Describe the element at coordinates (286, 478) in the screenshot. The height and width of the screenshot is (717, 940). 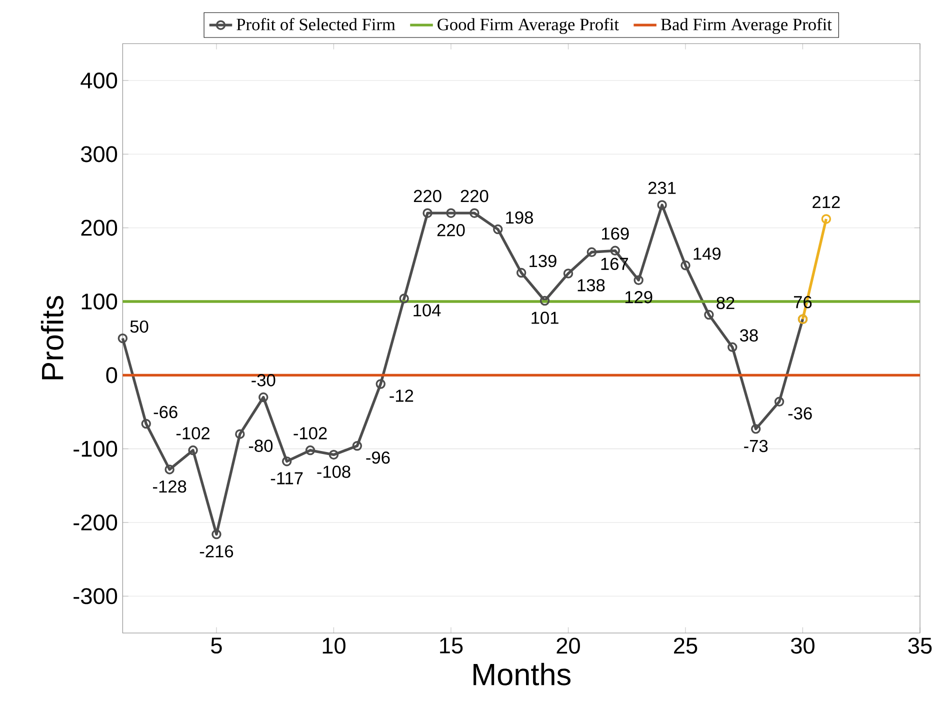
I see `data-label: -117` at that location.